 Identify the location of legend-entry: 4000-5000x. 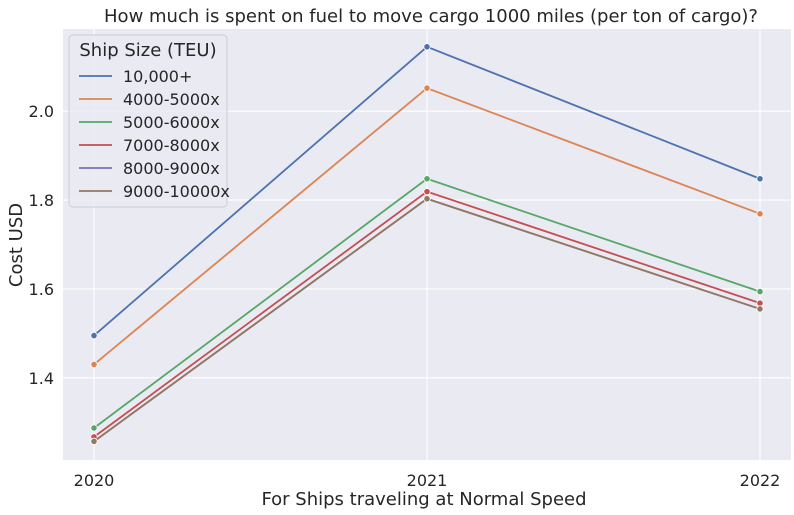
(171, 99).